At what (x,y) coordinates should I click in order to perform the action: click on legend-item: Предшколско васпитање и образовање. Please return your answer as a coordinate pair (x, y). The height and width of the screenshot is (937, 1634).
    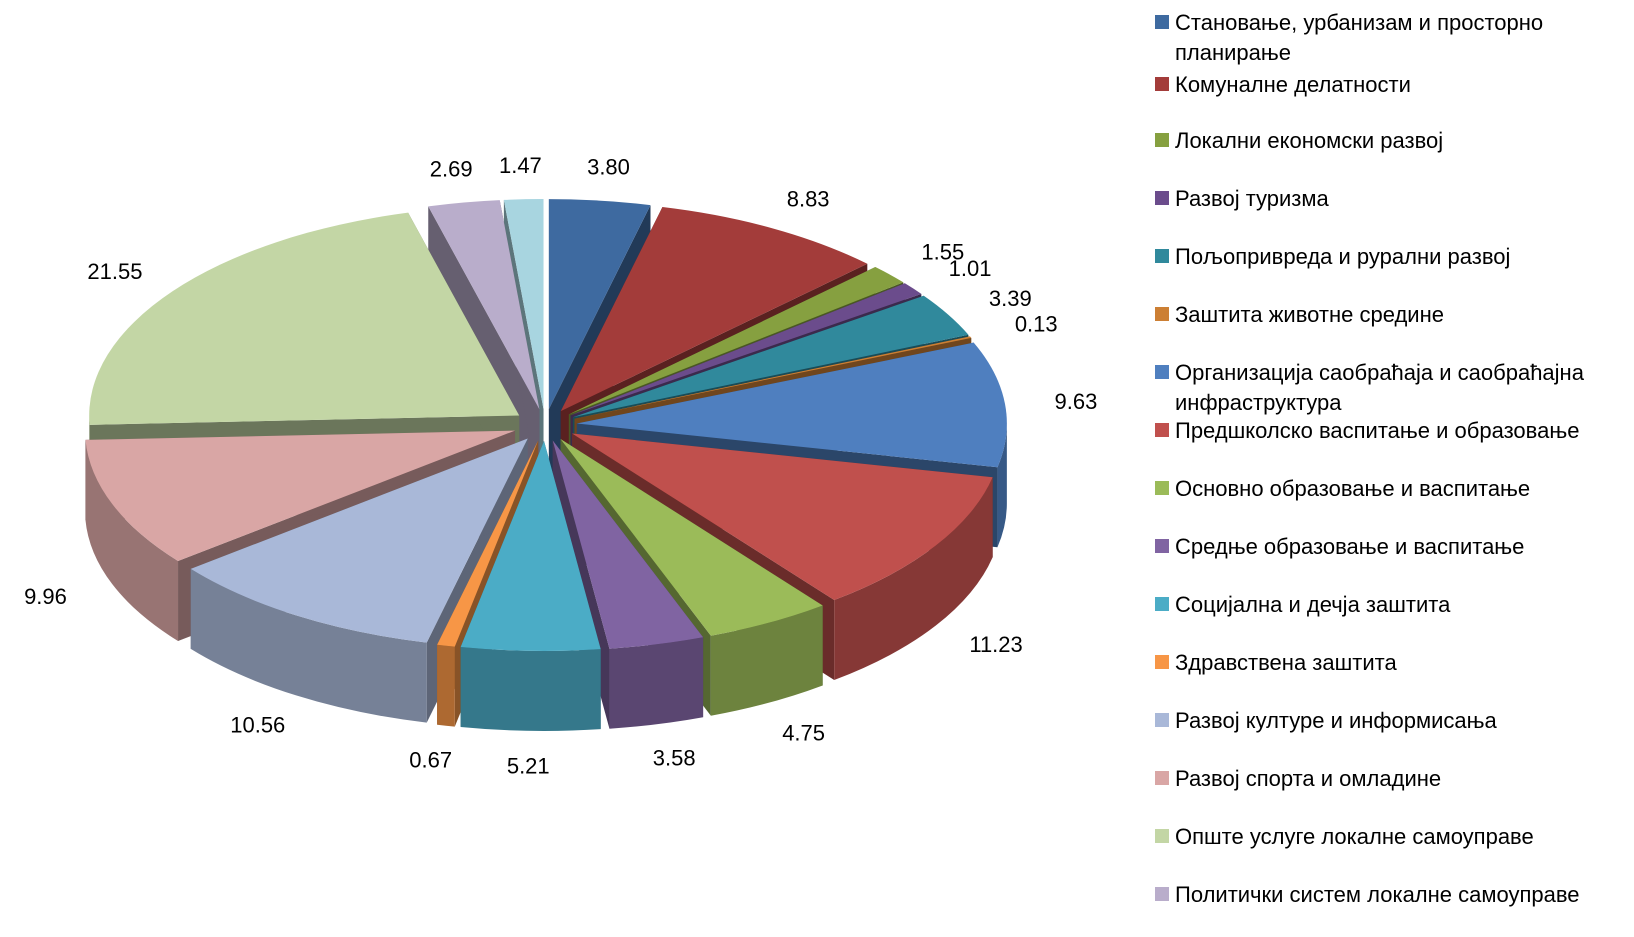
    Looking at the image, I should click on (1390, 431).